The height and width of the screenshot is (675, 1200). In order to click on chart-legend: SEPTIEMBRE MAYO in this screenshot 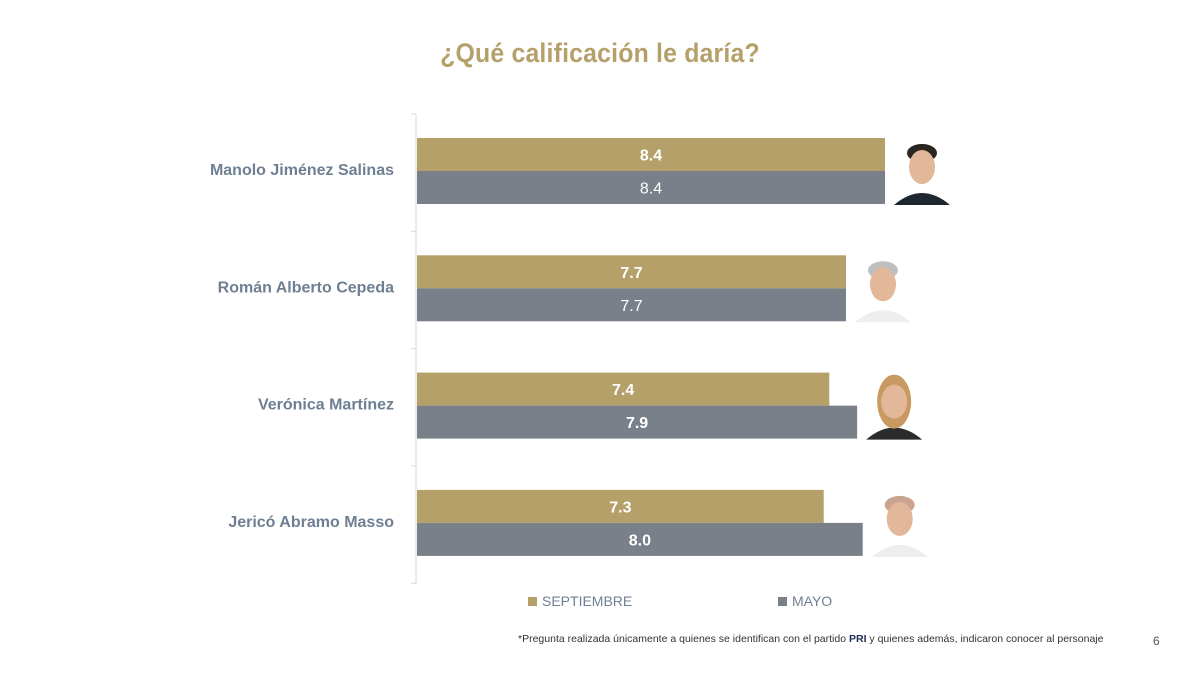, I will do `click(600, 603)`.